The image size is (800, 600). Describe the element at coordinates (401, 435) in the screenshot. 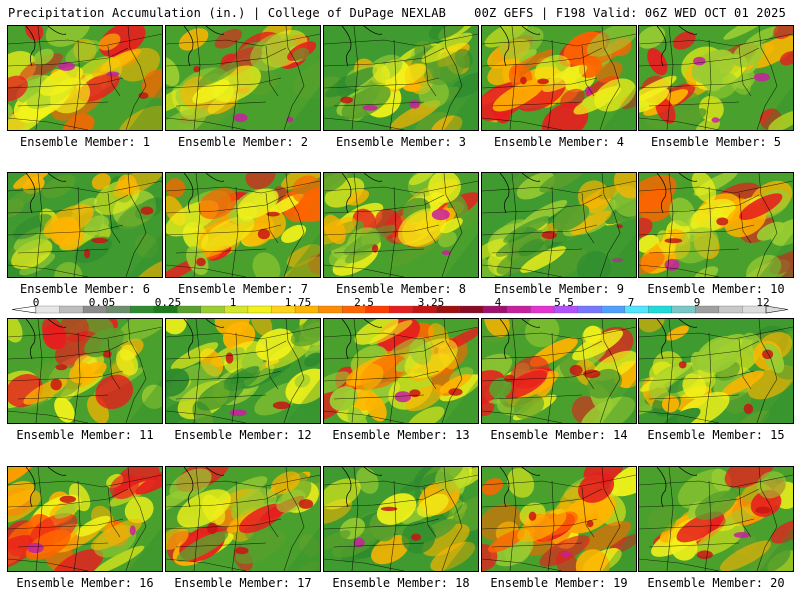

I see `ensemble-member-label: Ensemble Member: 13` at that location.